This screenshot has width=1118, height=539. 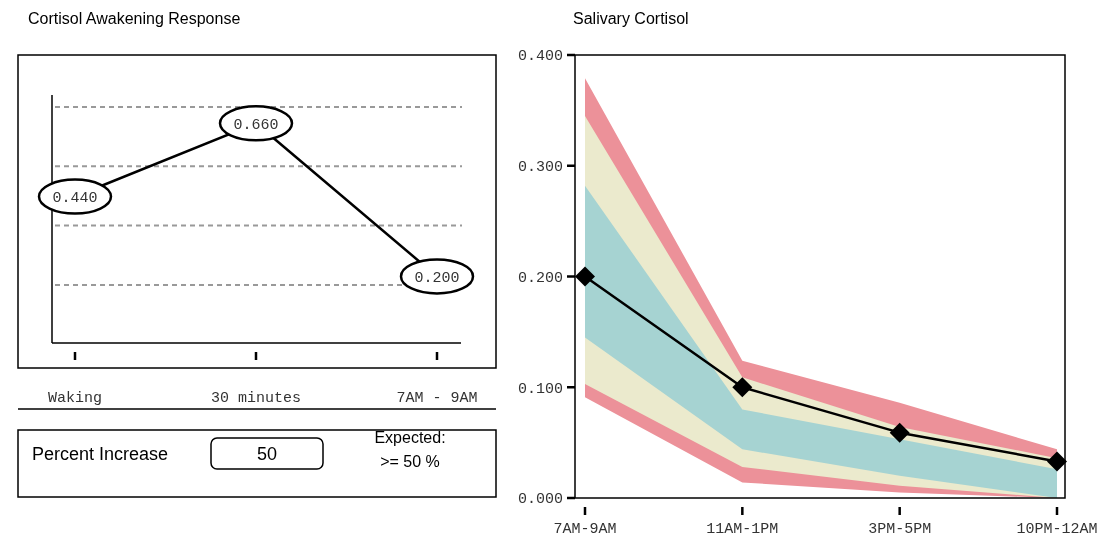 I want to click on x-tick-label: 11AM-1PM, so click(x=742, y=529).